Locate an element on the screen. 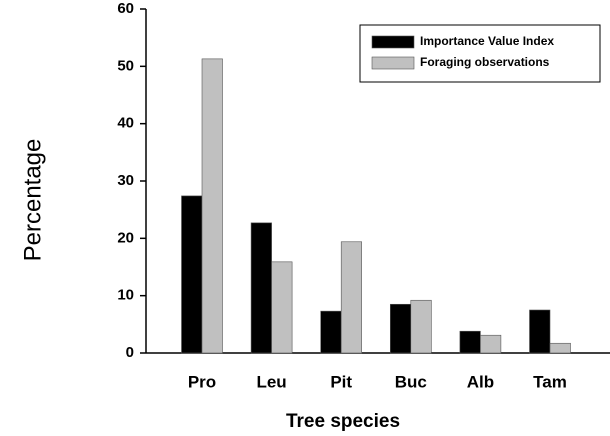 The height and width of the screenshot is (436, 610). y-tick-label: 20 is located at coordinates (125, 237).